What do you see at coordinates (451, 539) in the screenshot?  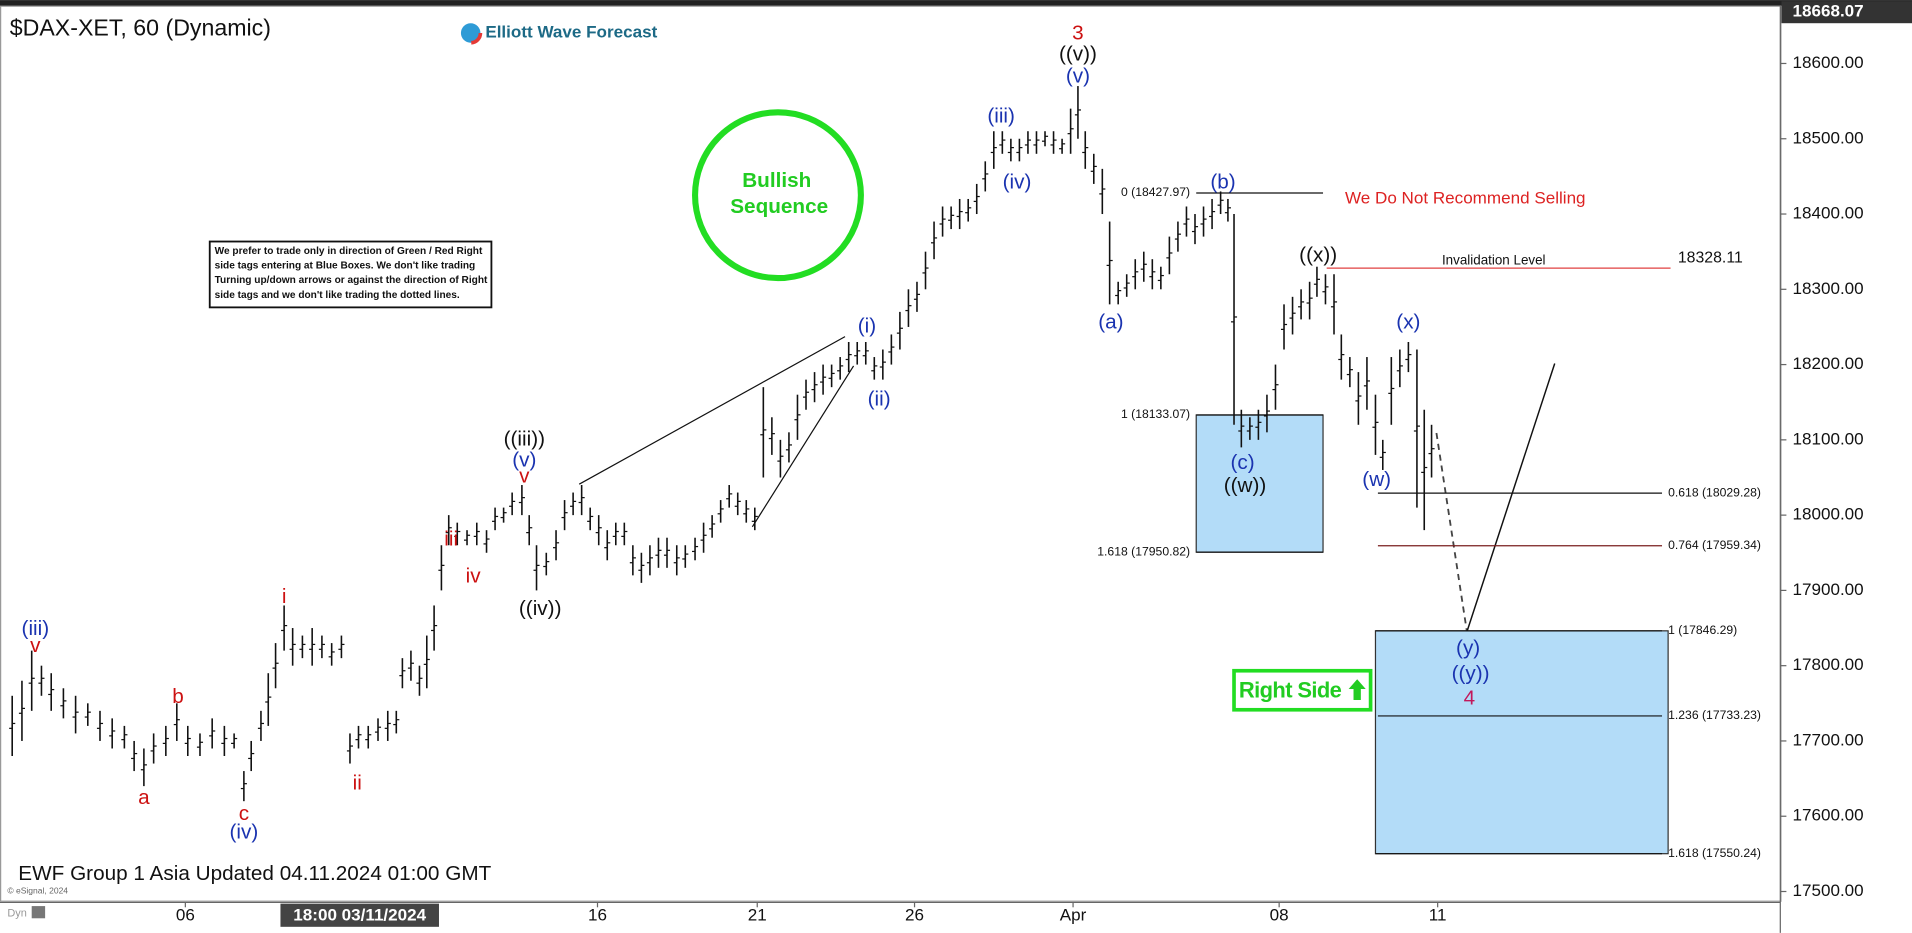 I see `wave-label: iii` at bounding box center [451, 539].